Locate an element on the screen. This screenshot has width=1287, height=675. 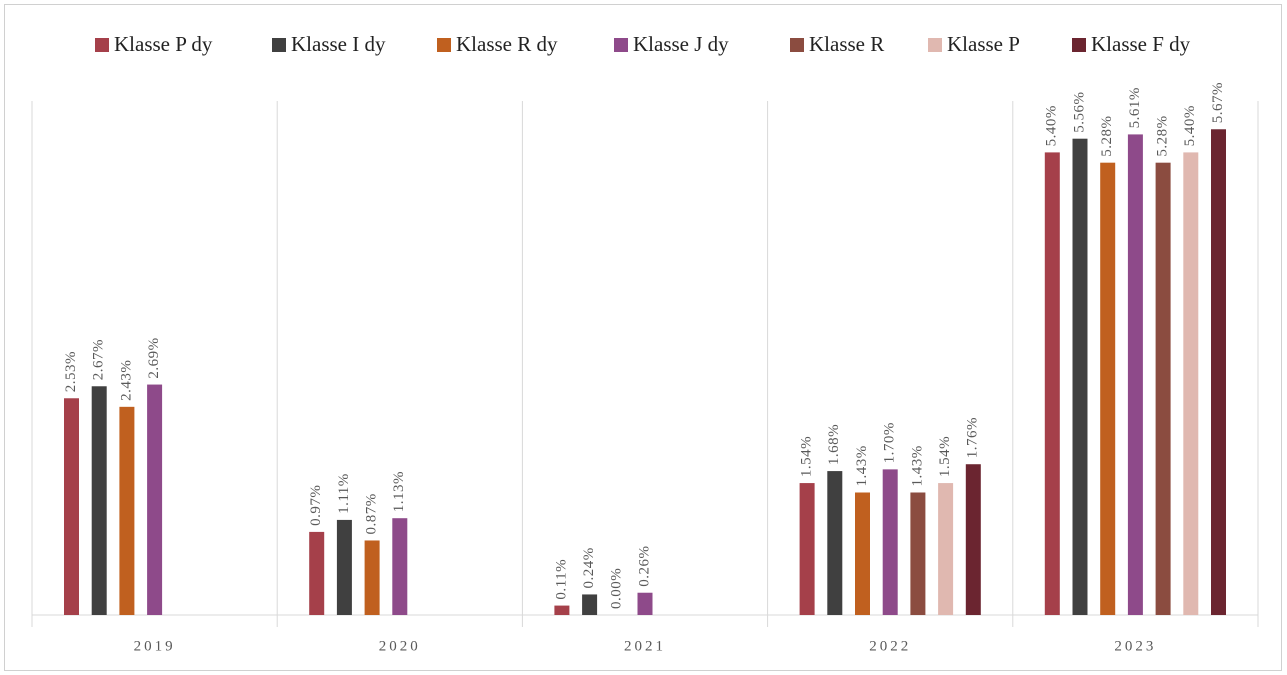
value-label: 0.24% is located at coordinates (589, 567).